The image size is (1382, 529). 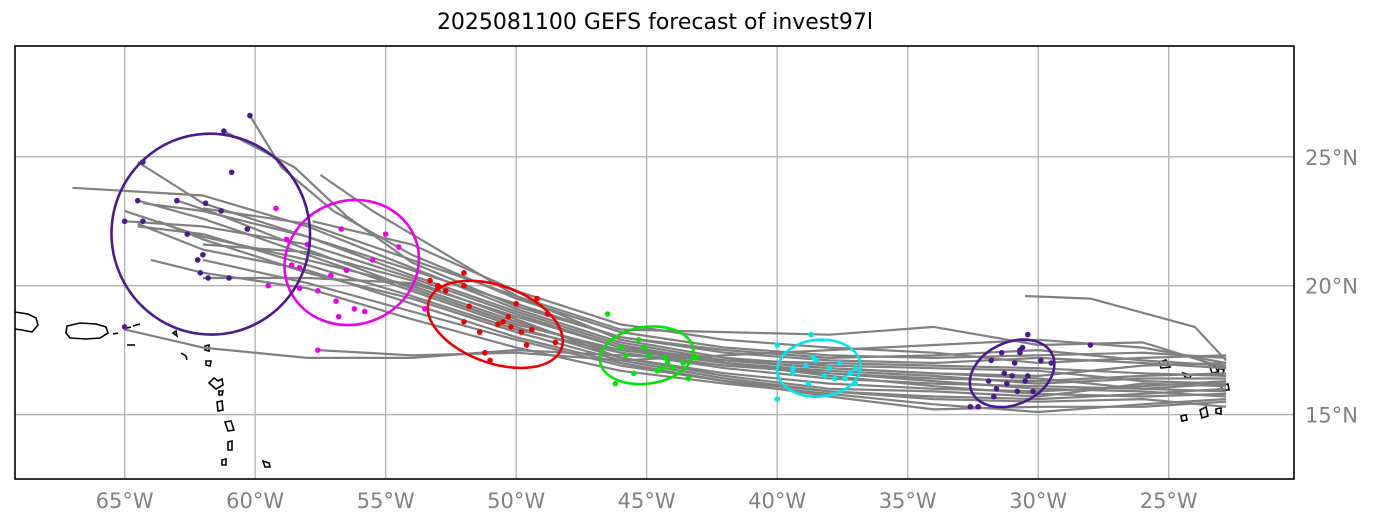 What do you see at coordinates (208, 363) in the screenshot?
I see `coastline-barbuda` at bounding box center [208, 363].